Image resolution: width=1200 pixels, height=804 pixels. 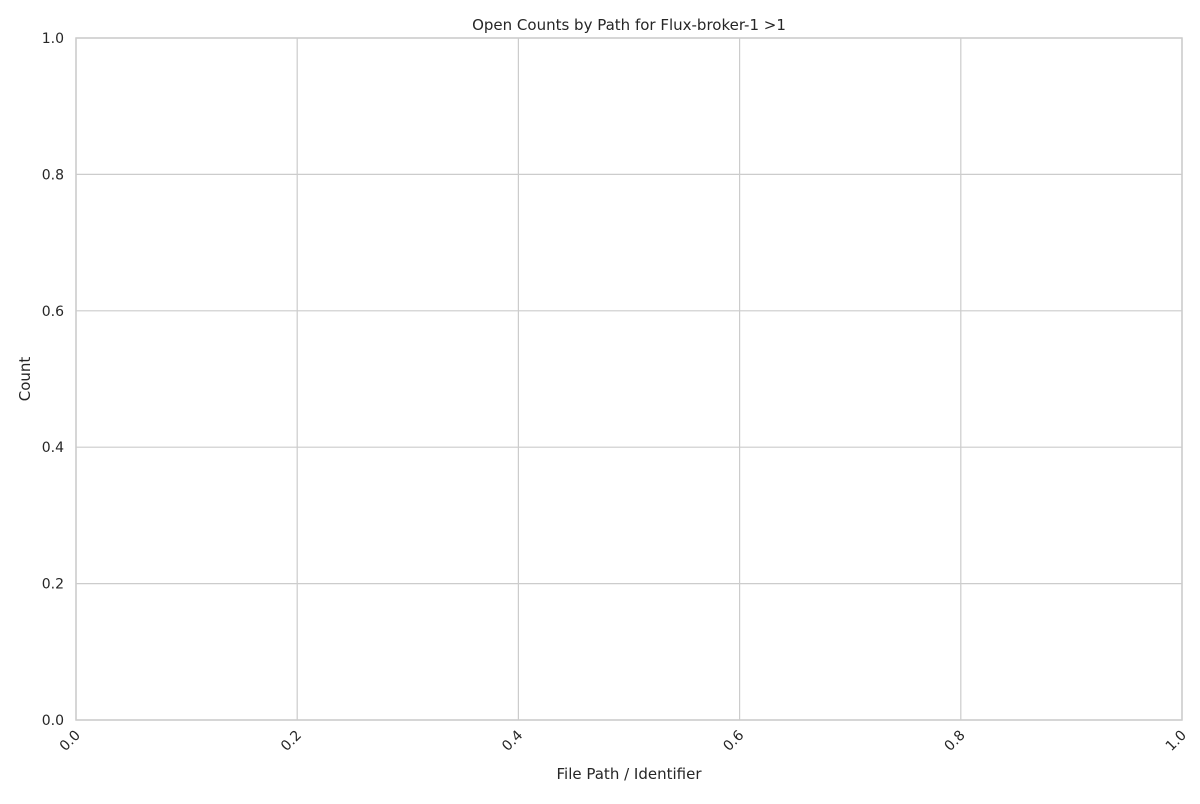 I want to click on y-tick-labels: 0.0 0.2 0.4 0.6 0.8 1.0, so click(x=53, y=380).